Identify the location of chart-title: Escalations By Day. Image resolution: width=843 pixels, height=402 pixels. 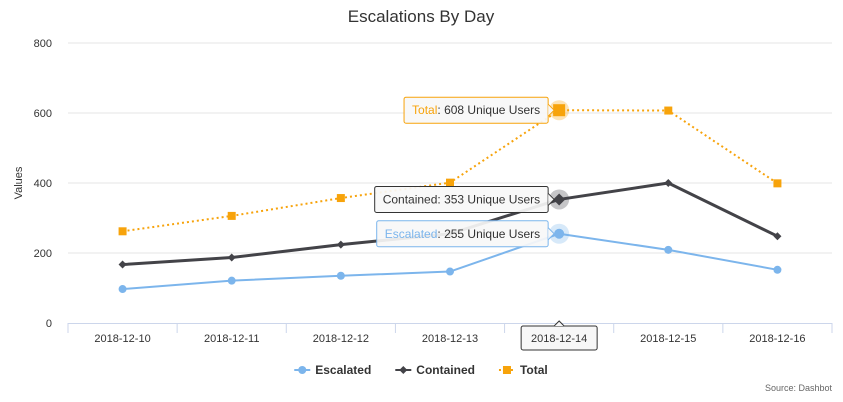
(421, 16).